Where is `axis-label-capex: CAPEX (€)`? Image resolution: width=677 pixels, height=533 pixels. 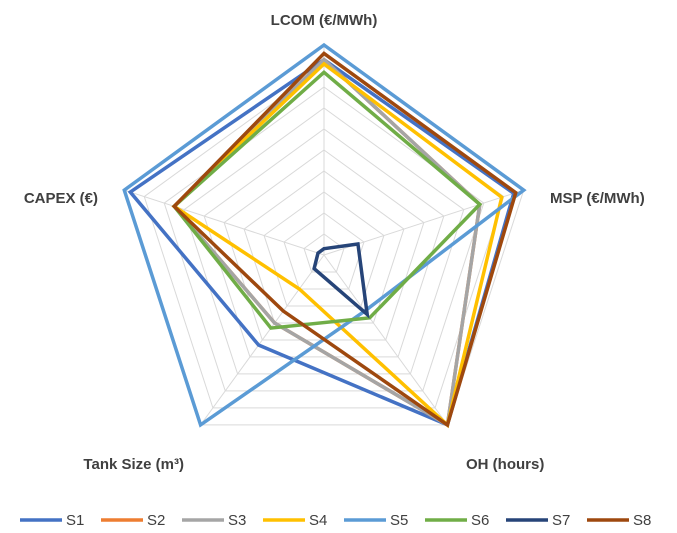 axis-label-capex: CAPEX (€) is located at coordinates (61, 198).